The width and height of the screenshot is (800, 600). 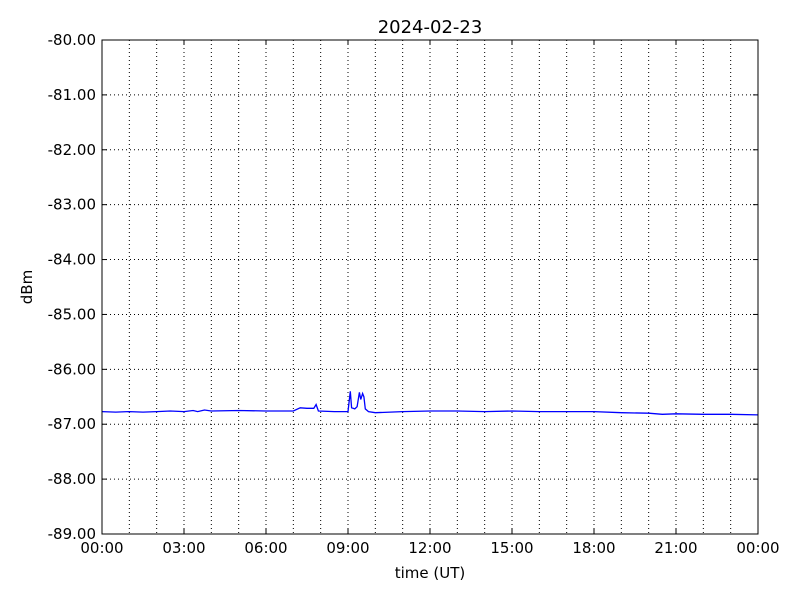 I want to click on y-tick-label: -88.00, so click(x=72, y=479).